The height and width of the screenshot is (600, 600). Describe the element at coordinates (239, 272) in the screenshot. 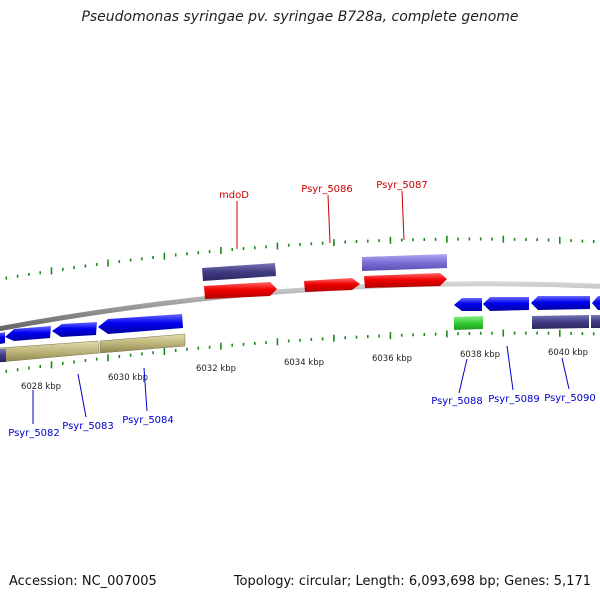

I see `dark-feature-mdod` at that location.